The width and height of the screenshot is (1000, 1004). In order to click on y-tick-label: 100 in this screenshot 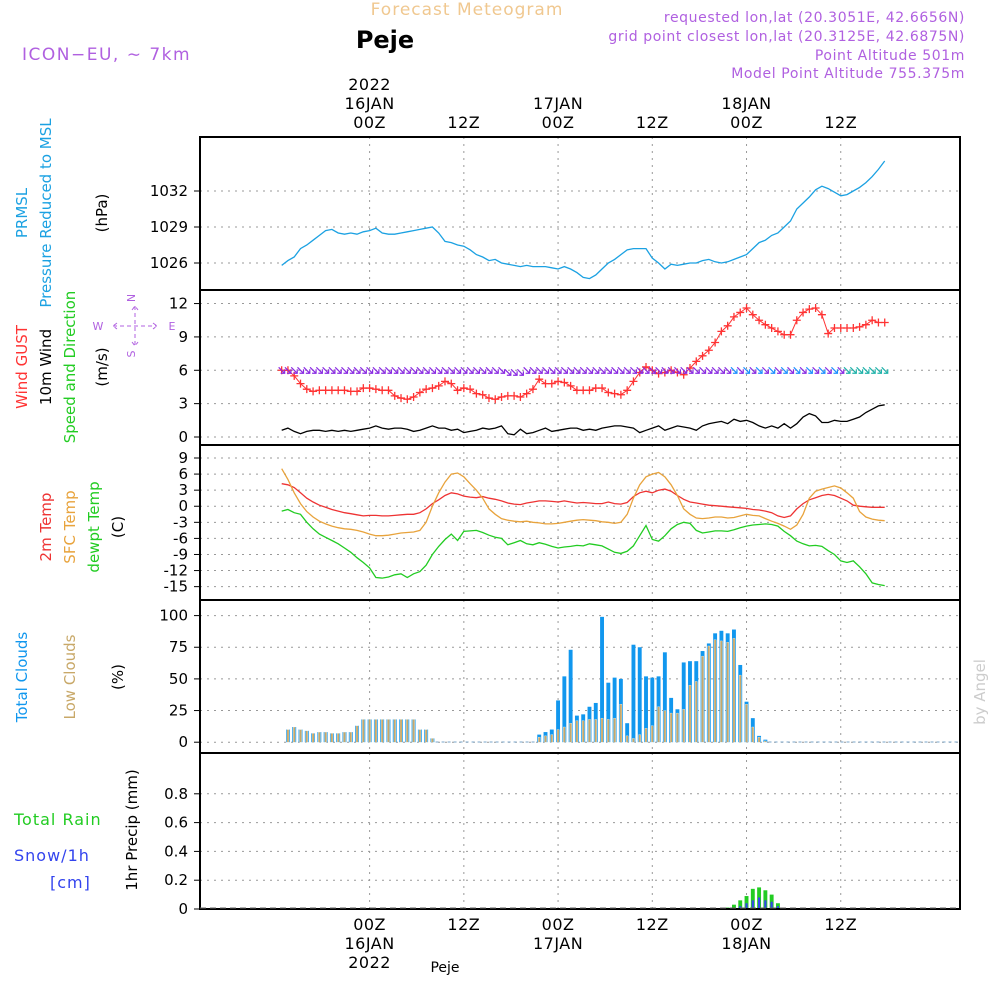, I will do `click(173, 616)`.